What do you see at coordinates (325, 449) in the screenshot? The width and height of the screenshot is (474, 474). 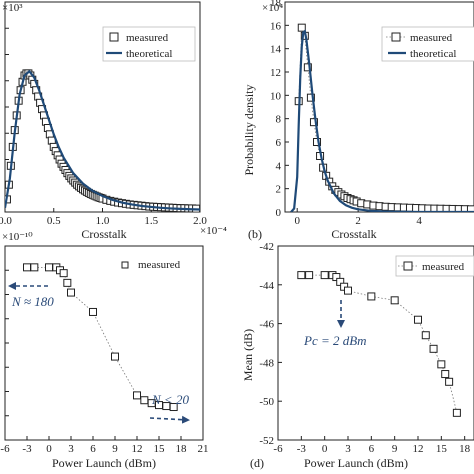 I see `panel-d-x-tick-label: 0` at bounding box center [325, 449].